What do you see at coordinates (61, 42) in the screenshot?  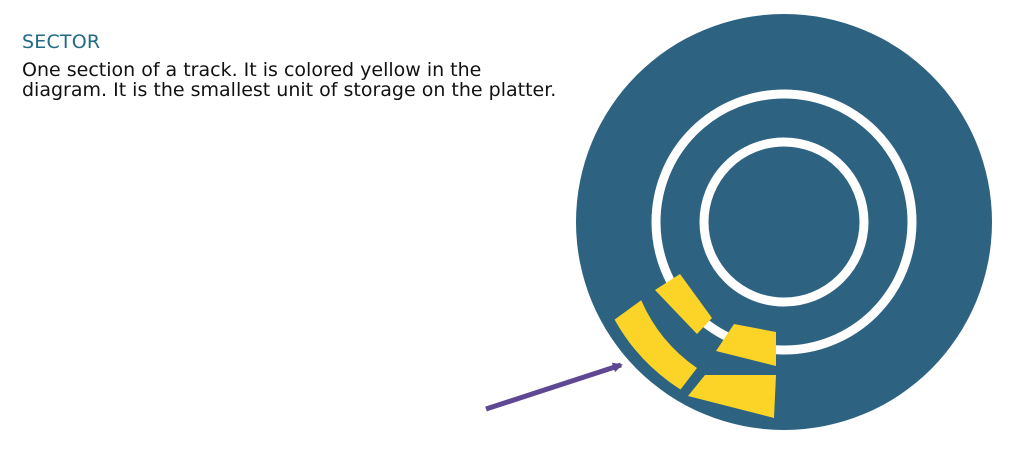 I see `term-heading: SECTOR` at bounding box center [61, 42].